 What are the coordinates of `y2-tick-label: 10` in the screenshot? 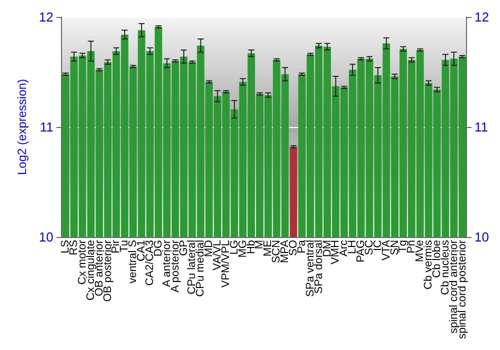 It's located at (482, 236).